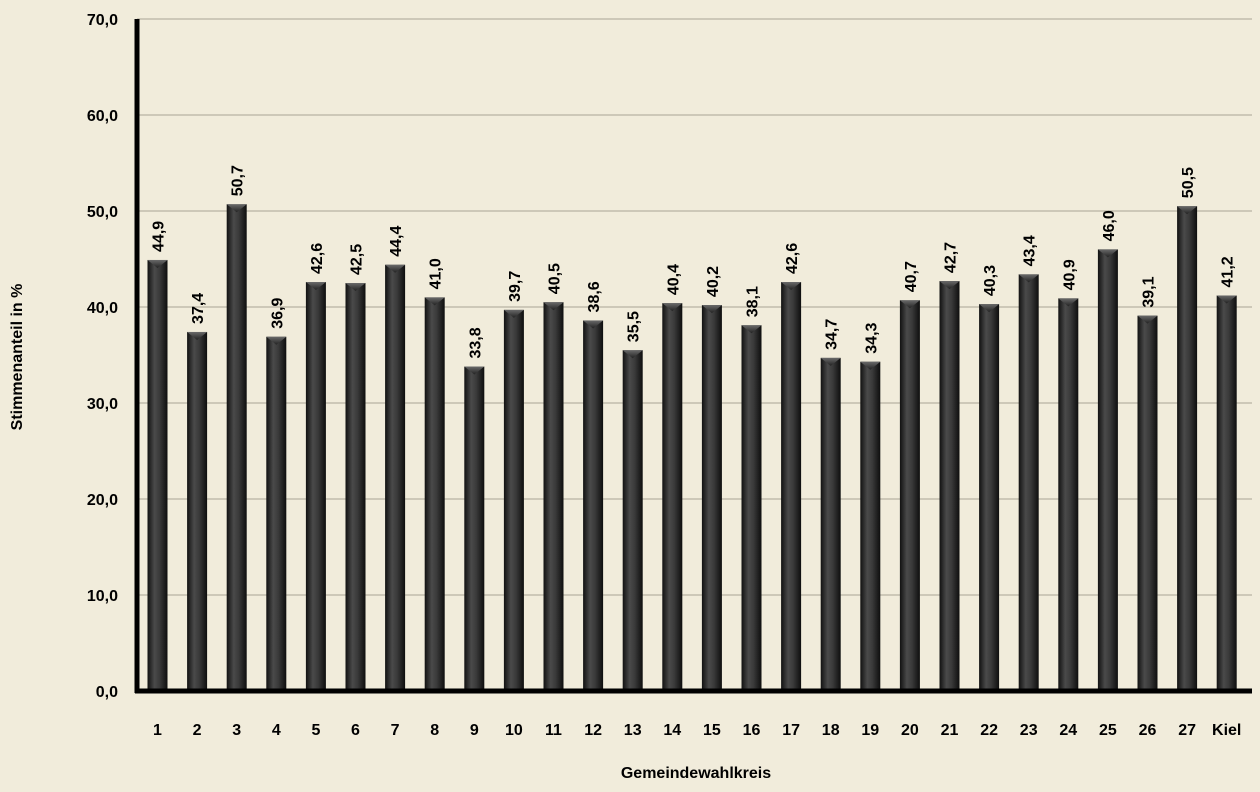  What do you see at coordinates (102, 308) in the screenshot?
I see `y-tick-label: 40,0` at bounding box center [102, 308].